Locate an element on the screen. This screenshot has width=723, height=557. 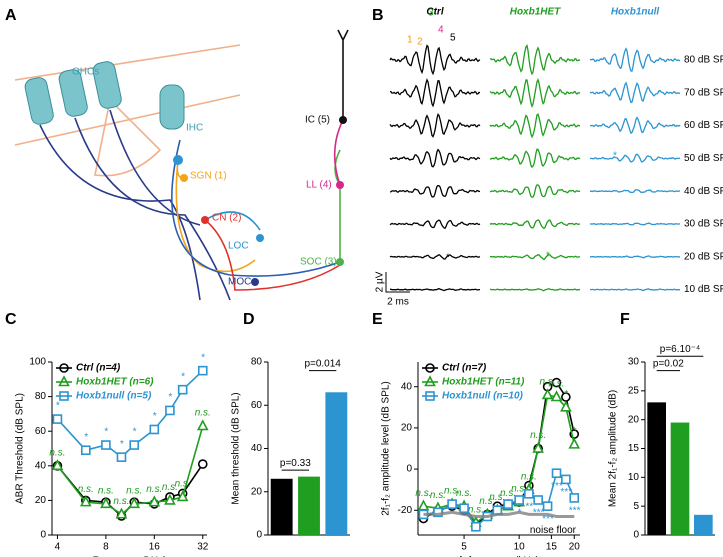
y-tick-label: 0 is located at coordinates (409, 469).